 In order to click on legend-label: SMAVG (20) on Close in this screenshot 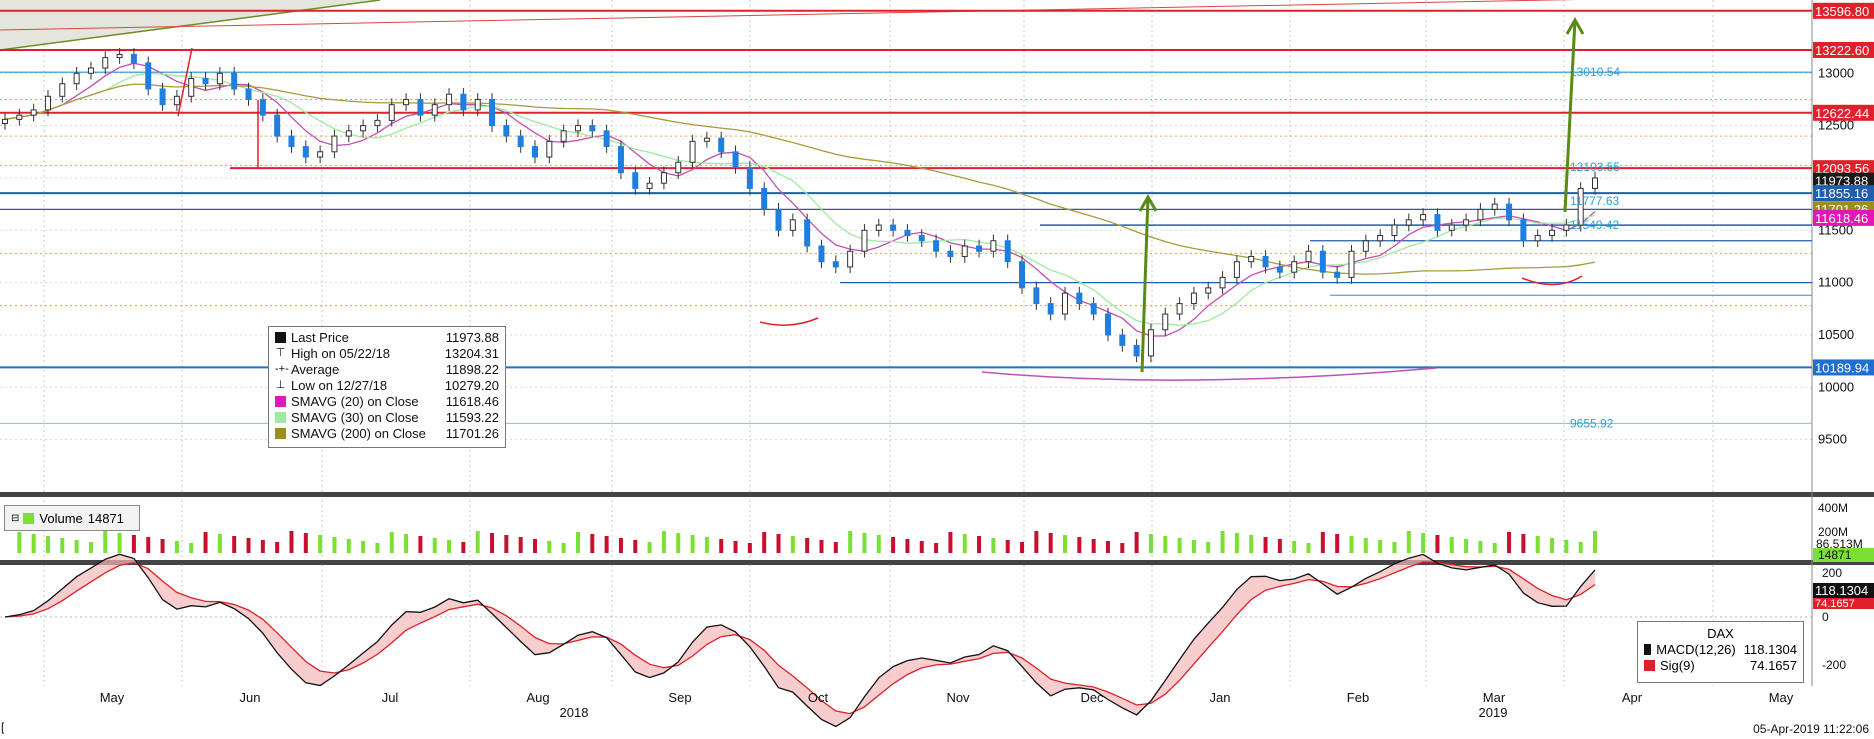, I will do `click(355, 401)`.